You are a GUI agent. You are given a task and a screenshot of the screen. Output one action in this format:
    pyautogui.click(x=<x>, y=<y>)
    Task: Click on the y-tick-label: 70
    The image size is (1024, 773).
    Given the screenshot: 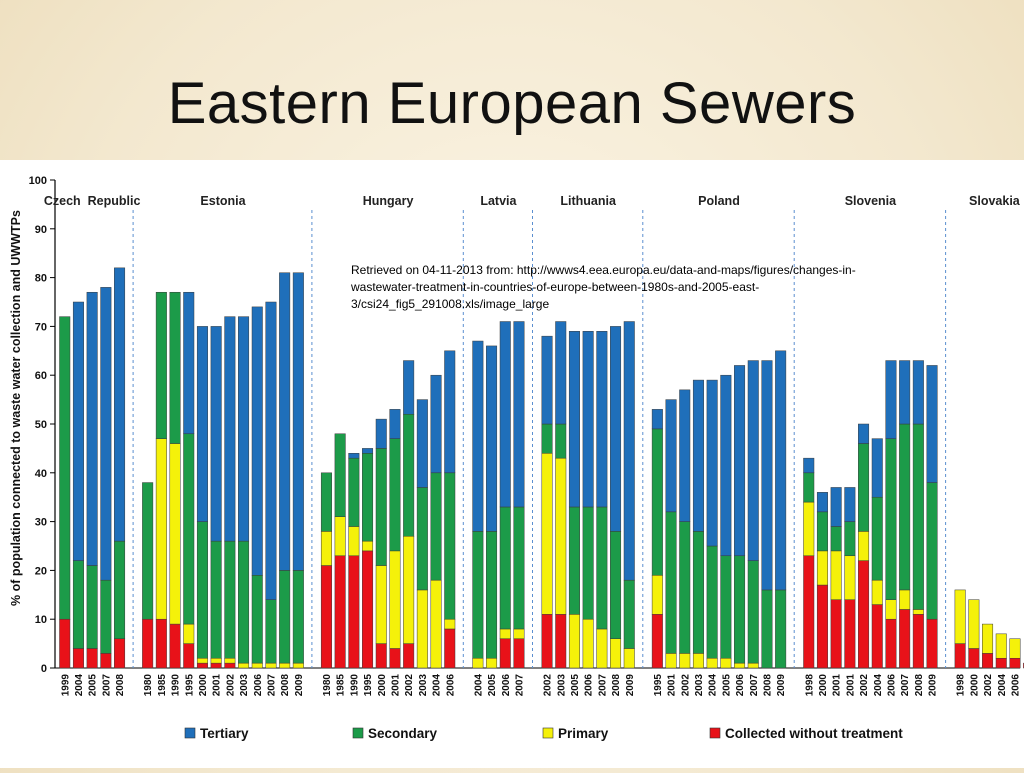 What is the action you would take?
    pyautogui.click(x=41, y=327)
    